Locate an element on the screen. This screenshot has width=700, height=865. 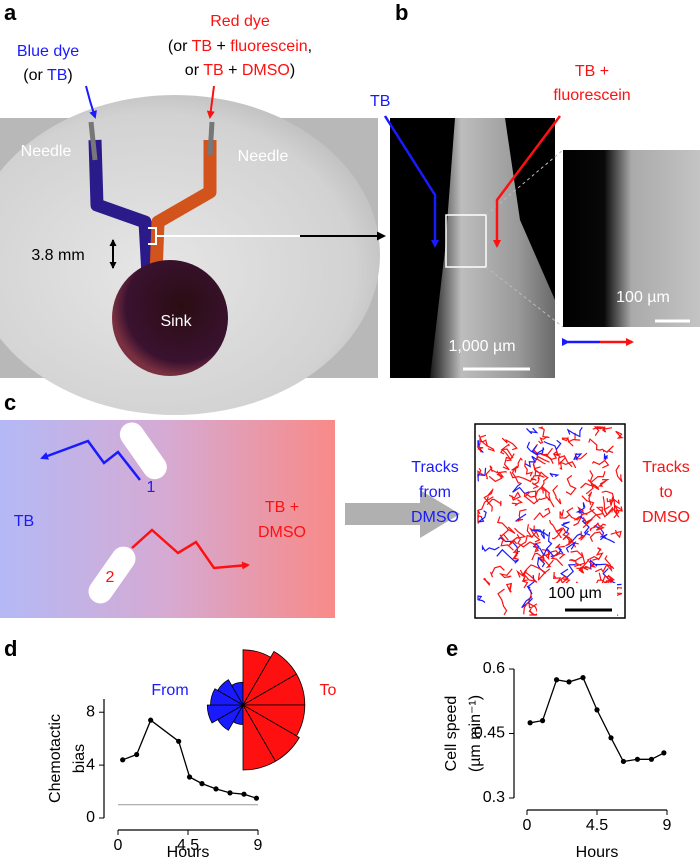
x-tick-label: 0 is located at coordinates (527, 825).